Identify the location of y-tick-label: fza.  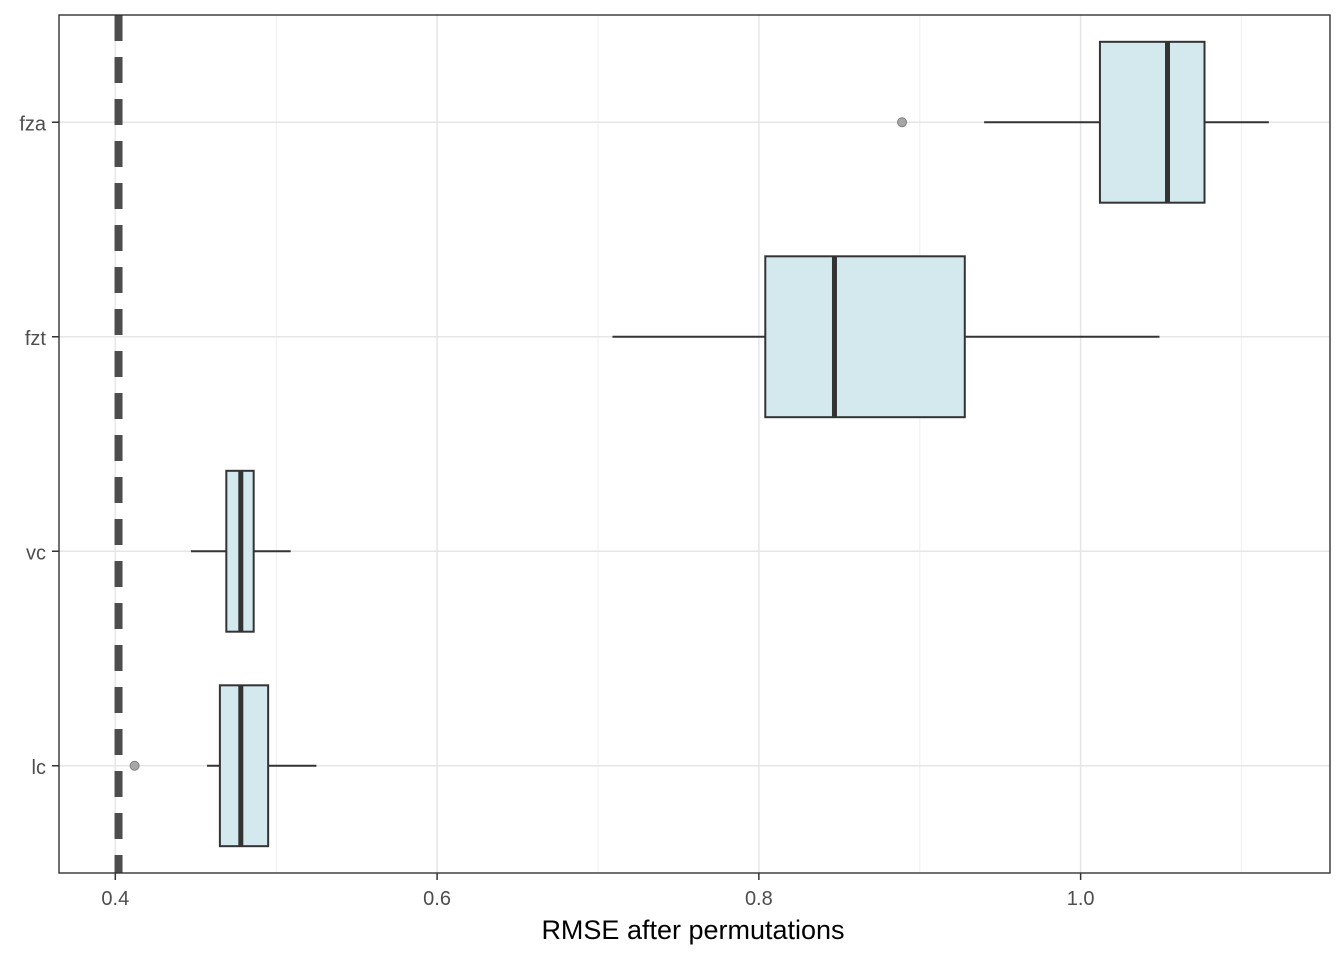
(33, 124).